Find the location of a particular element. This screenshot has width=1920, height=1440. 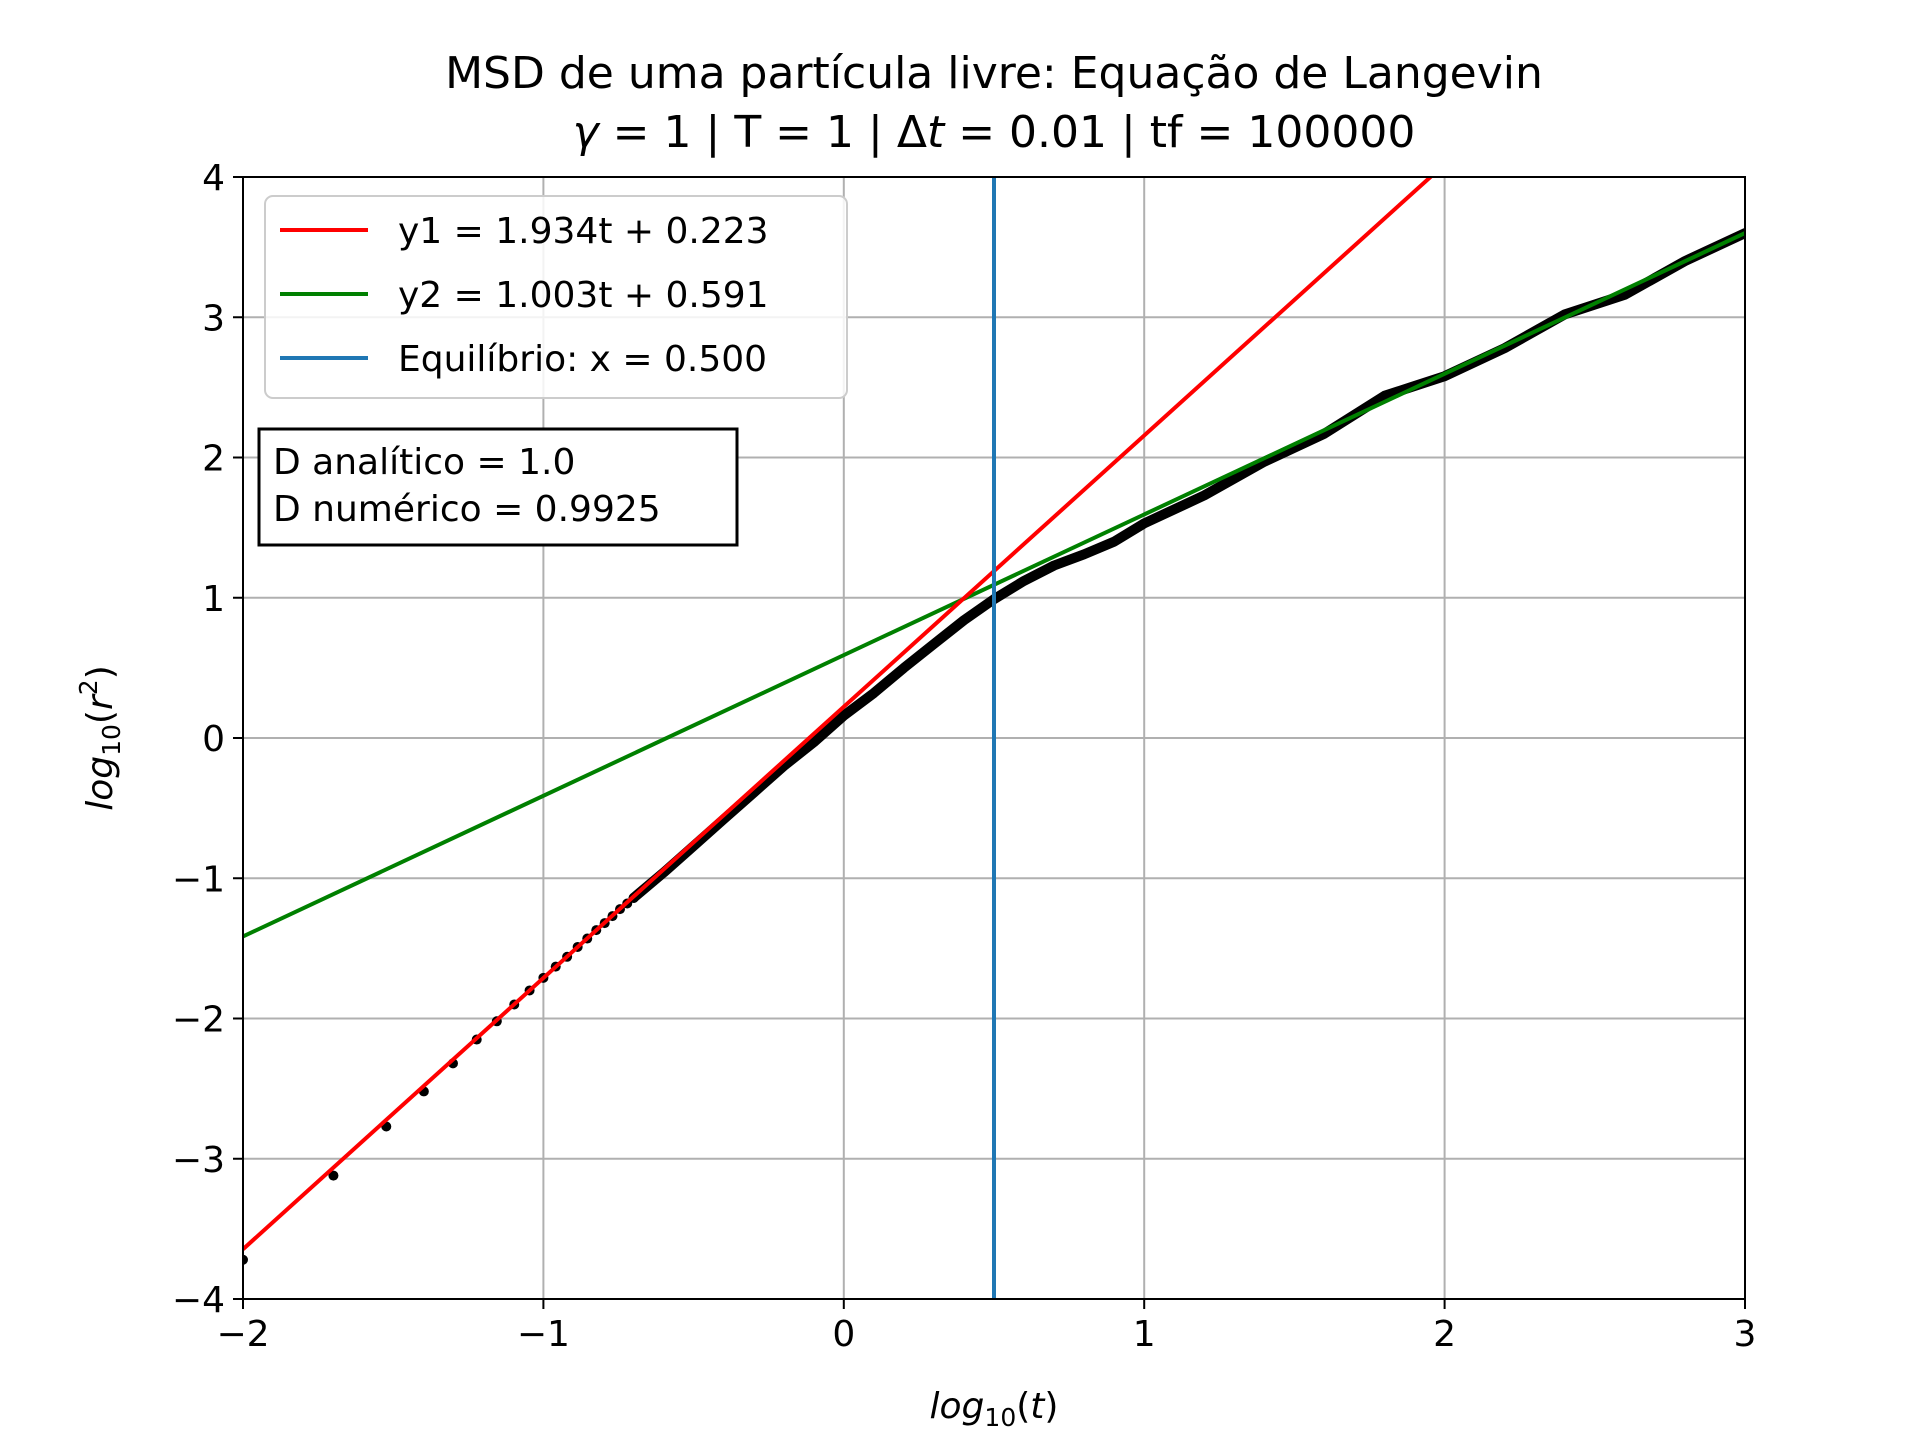

y-axis-label: log10(r2) is located at coordinates (100, 738).